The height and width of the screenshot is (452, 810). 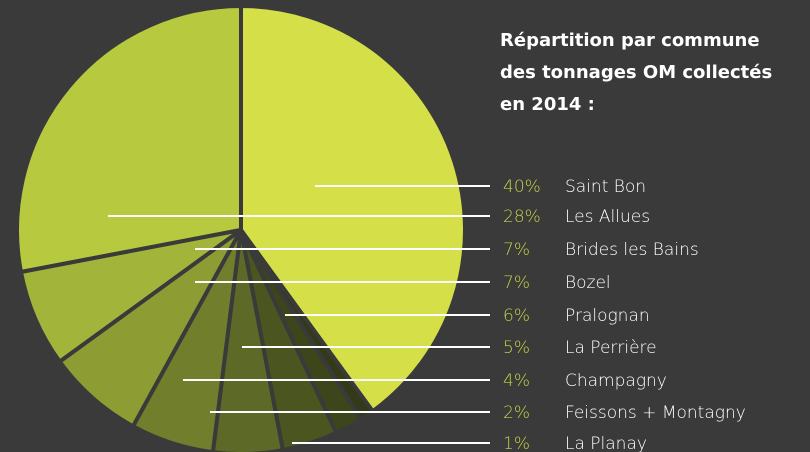 I want to click on legend-label: Champagny, so click(x=616, y=381).